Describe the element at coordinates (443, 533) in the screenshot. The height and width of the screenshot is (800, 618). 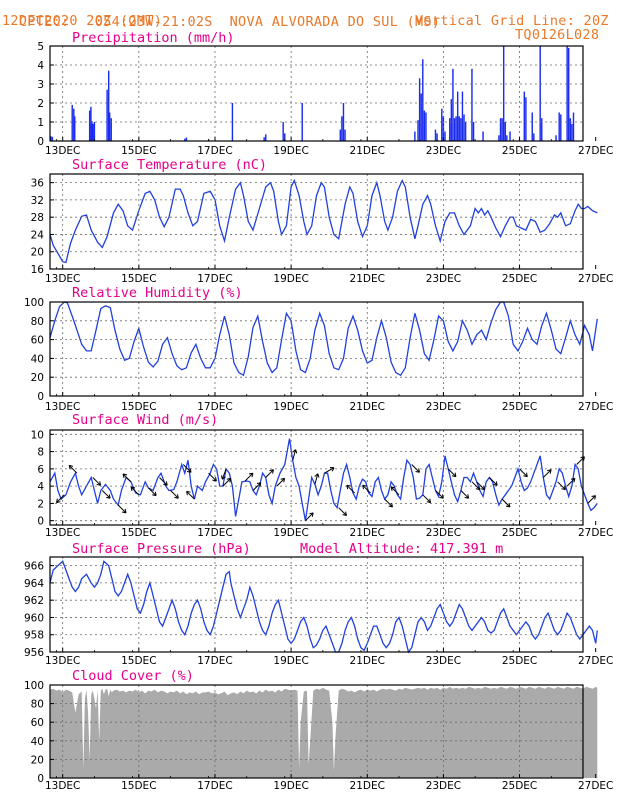
I see `x-tick-label: 23DEC` at that location.